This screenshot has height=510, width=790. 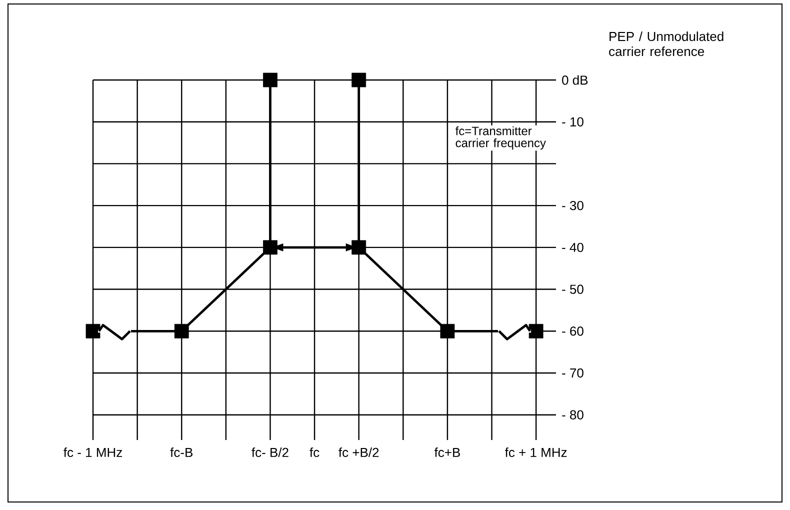 I want to click on x-tick-label: fc-B, so click(x=181, y=453).